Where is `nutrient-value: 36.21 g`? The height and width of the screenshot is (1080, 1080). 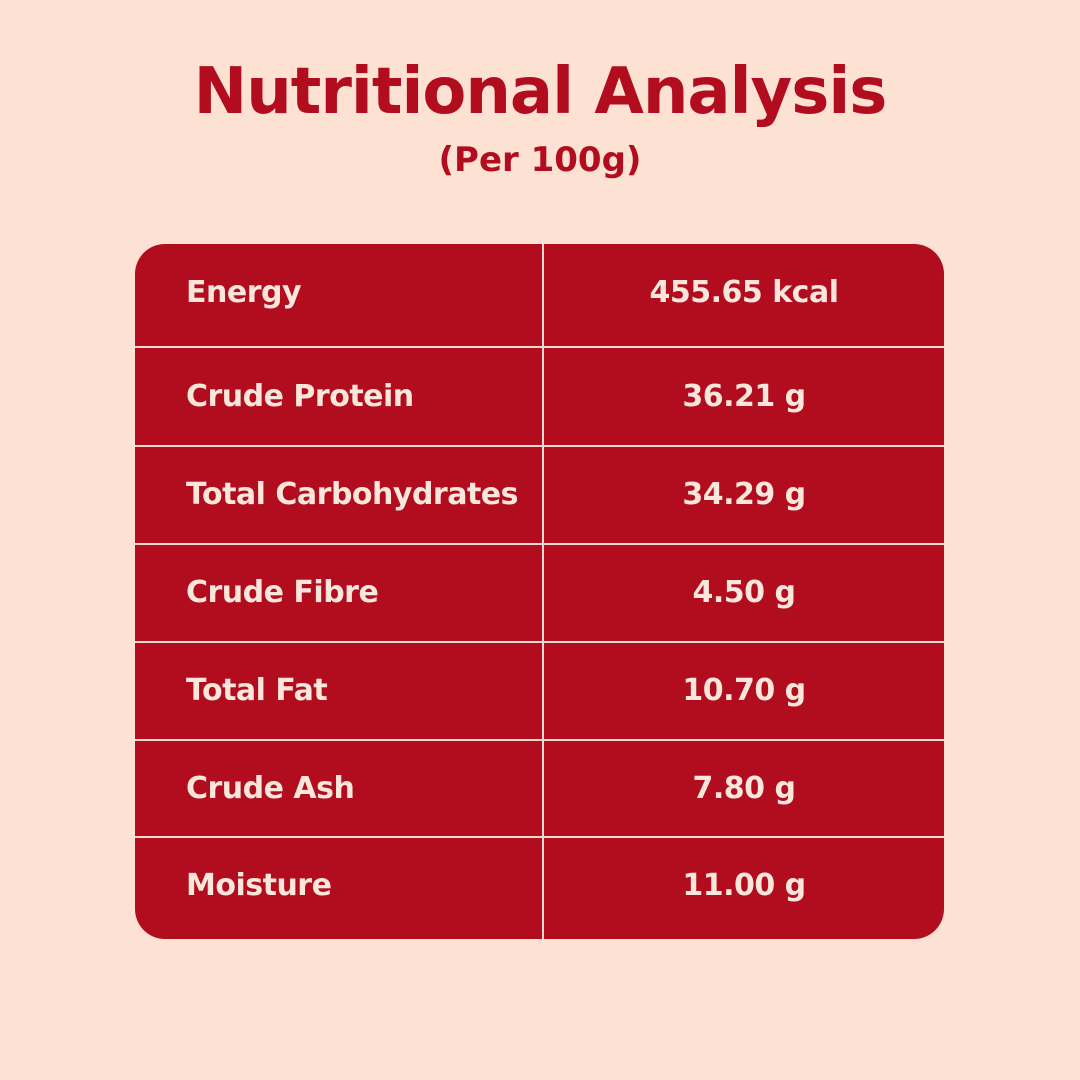
nutrient-value: 36.21 g is located at coordinates (744, 396).